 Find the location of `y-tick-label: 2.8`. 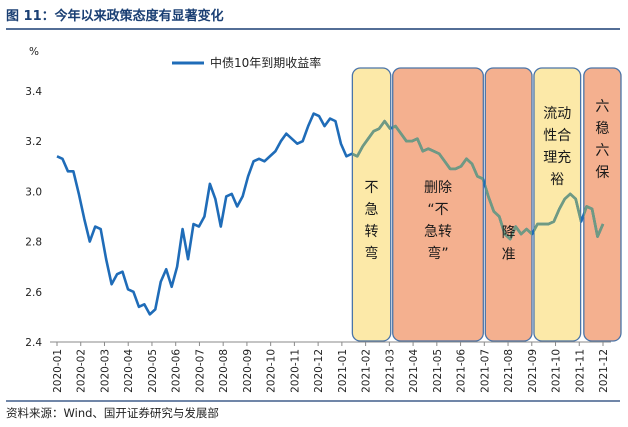

y-tick-label: 2.8 is located at coordinates (33, 243).